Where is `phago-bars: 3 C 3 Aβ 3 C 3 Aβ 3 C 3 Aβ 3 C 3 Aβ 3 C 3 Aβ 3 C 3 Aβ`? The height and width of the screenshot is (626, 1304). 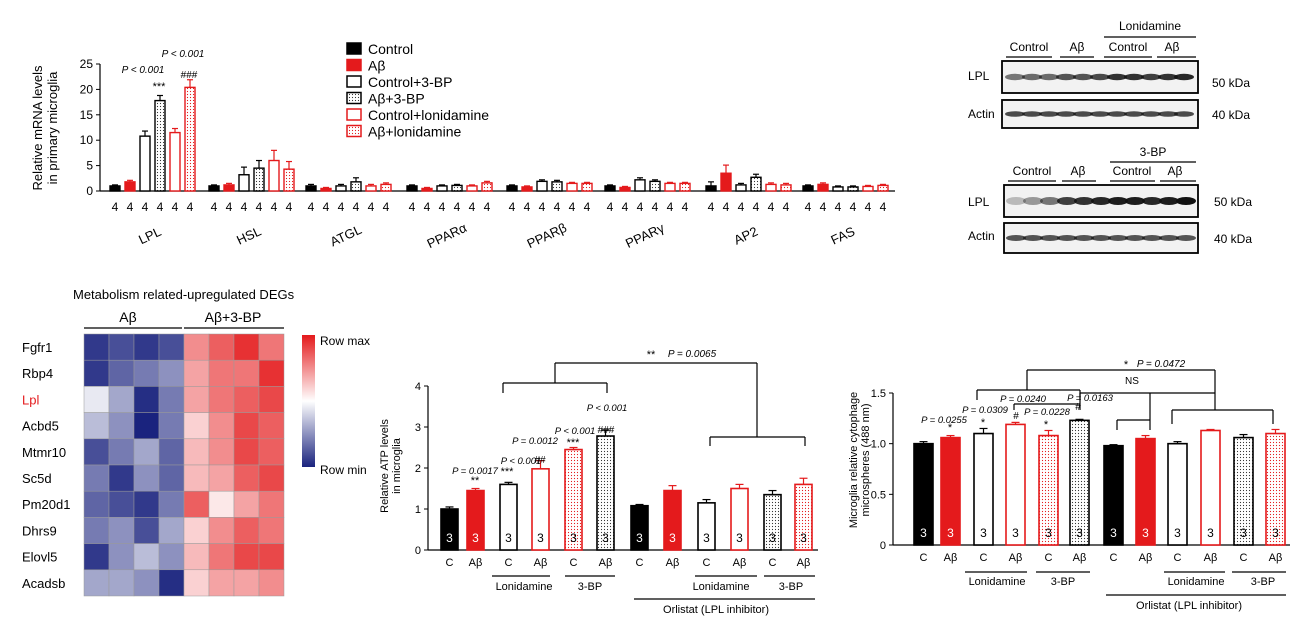 phago-bars: 3 C 3 Aβ 3 C 3 Aβ 3 C 3 Aβ 3 C 3 Aβ 3 C 3 Aβ 3 C 3 Aβ is located at coordinates (1099, 482).